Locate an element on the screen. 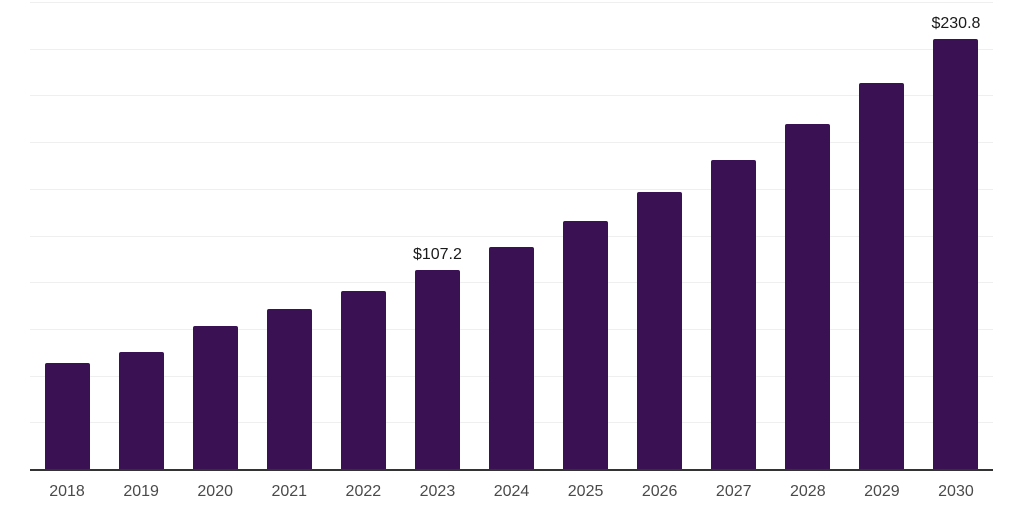 Image resolution: width=1024 pixels, height=512 pixels. x-tick-label-2019: 2019 is located at coordinates (141, 491).